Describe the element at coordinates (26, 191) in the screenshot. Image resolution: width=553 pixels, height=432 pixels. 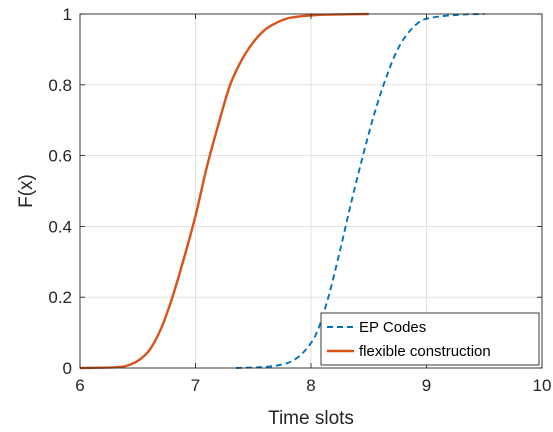
I see `y-axis-label: F(x)` at that location.